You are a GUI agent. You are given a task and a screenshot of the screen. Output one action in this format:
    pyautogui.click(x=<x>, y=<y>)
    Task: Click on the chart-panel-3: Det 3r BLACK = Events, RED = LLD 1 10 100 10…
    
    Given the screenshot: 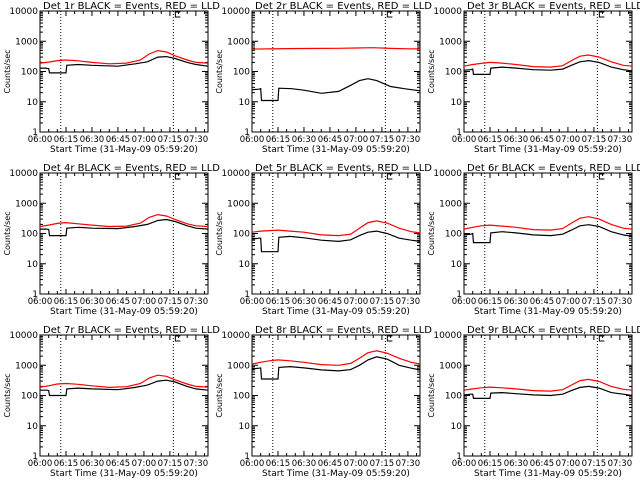 What is the action you would take?
    pyautogui.click(x=533, y=78)
    